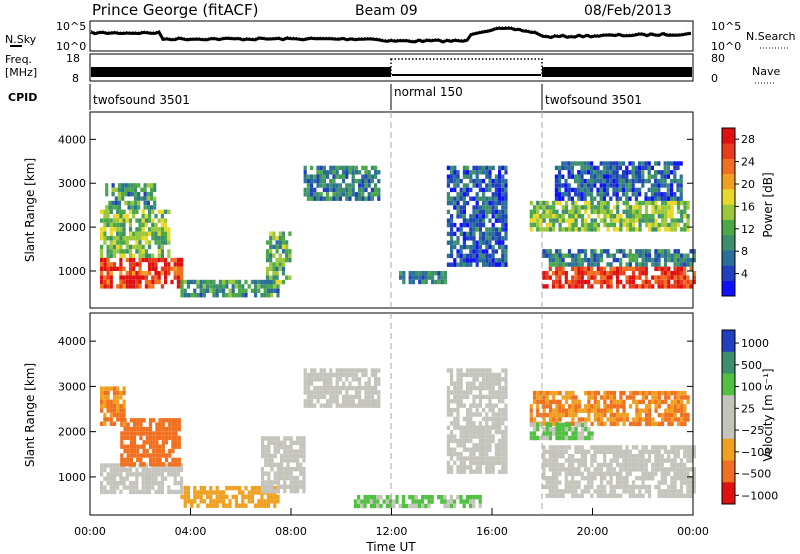  Describe the element at coordinates (718, 58) in the screenshot. I see `nave-tick-high: 80` at that location.